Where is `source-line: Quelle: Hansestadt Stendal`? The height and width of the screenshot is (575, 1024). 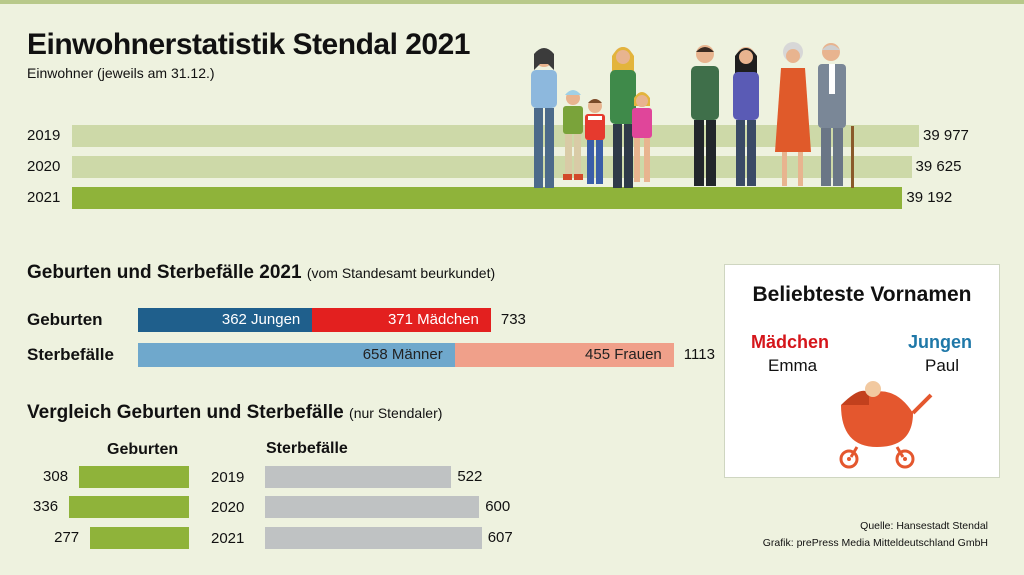
source-line: Quelle: Hansestadt Stendal is located at coordinates (924, 526).